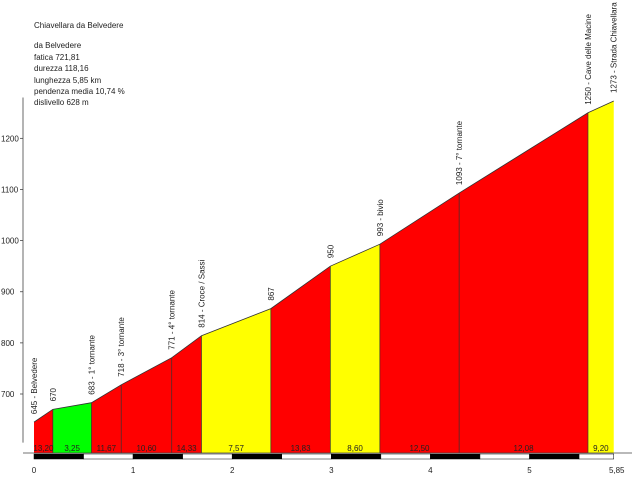  Describe the element at coordinates (68, 80) in the screenshot. I see `lunghezza-stat: lunghezza 5,85 km` at that location.